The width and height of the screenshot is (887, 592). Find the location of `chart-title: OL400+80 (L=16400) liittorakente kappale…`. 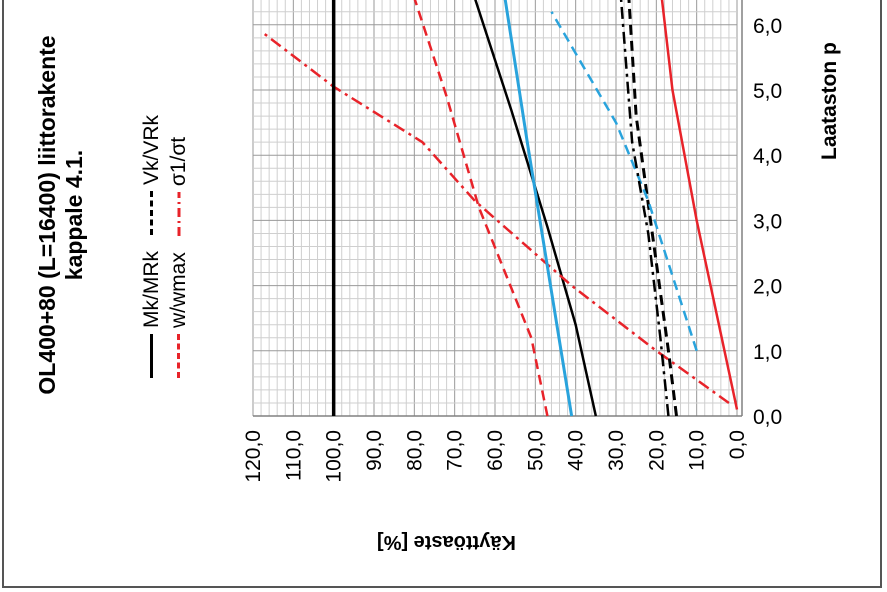

chart-title: OL400+80 (L=16400) liittorakente kappale… is located at coordinates (61, 225).